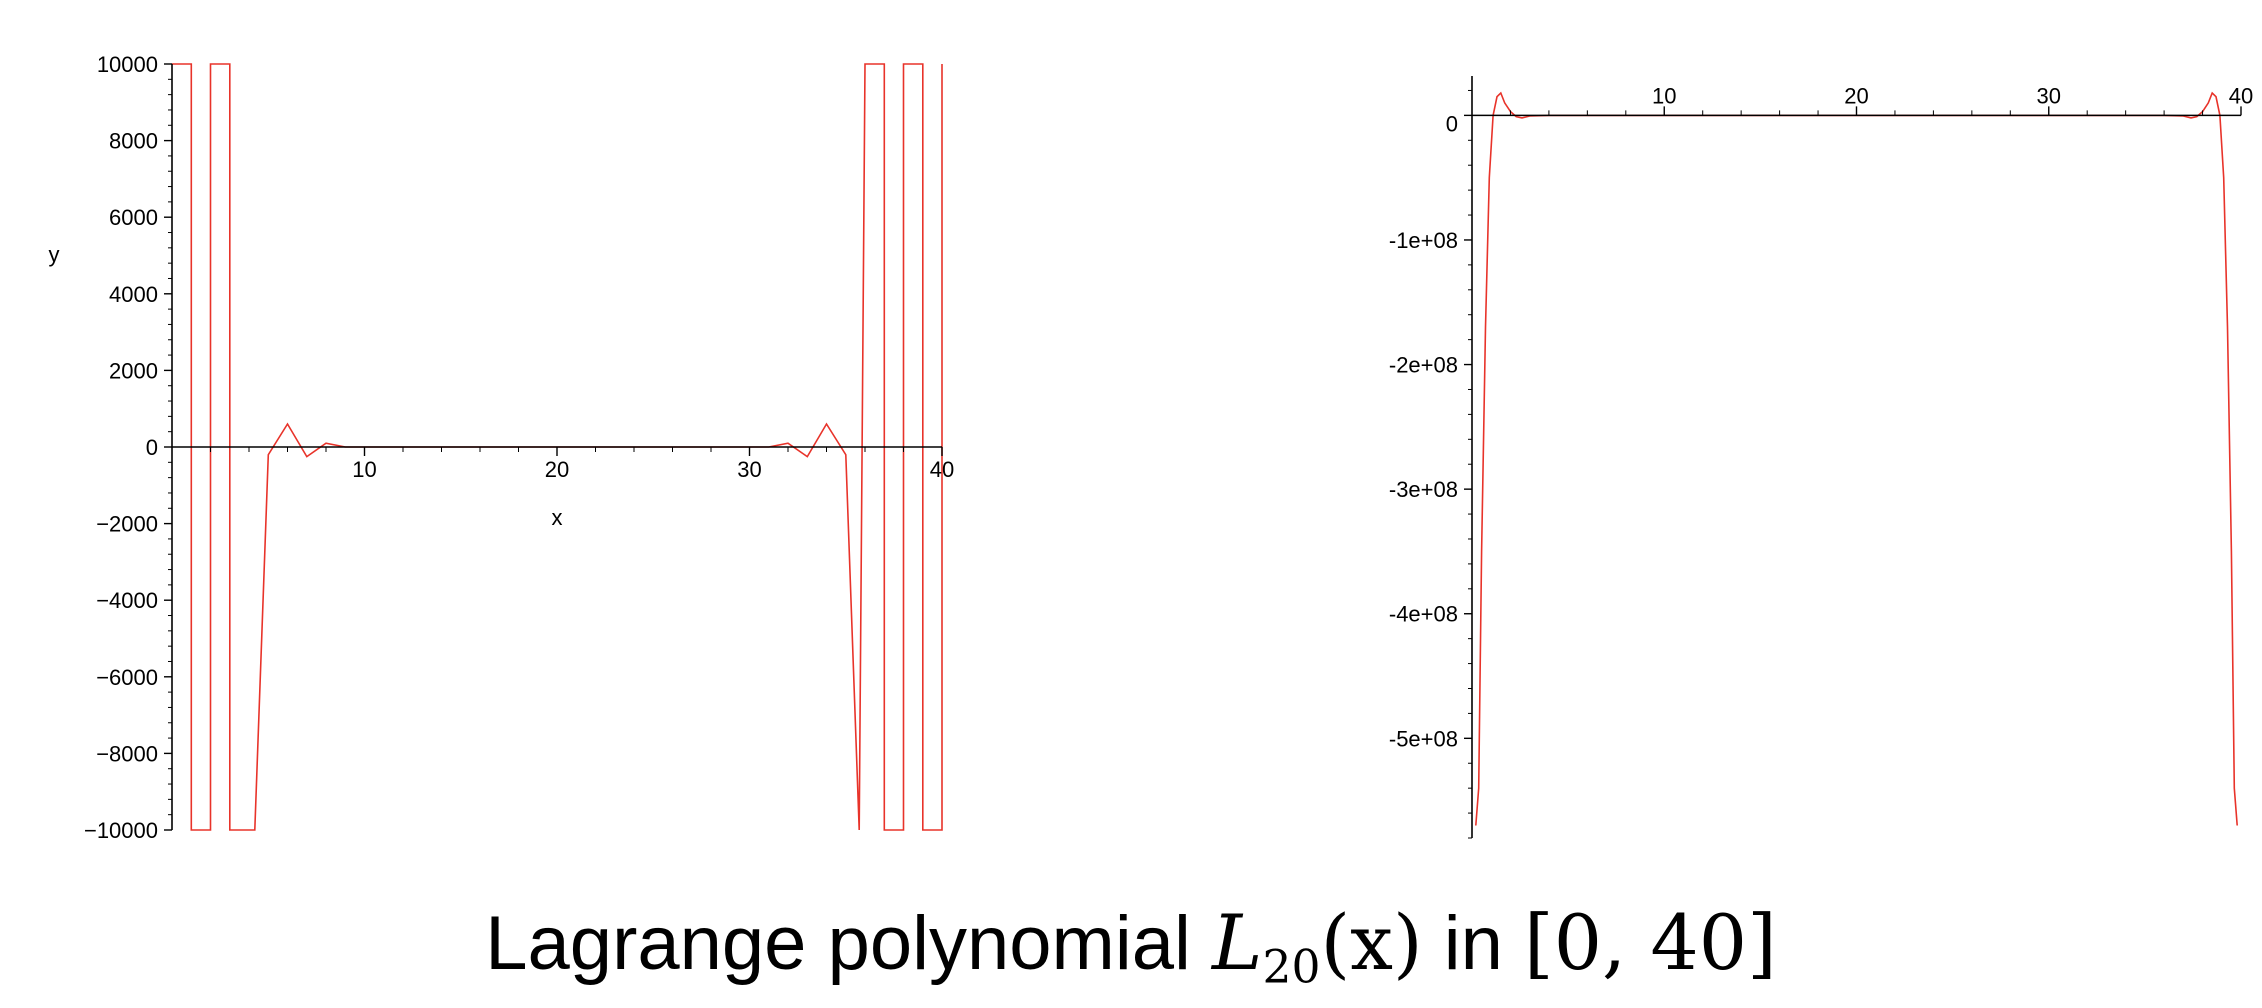 The image size is (2262, 1008). Describe the element at coordinates (1423, 738) in the screenshot. I see `y-tick-label: -5e+08` at that location.